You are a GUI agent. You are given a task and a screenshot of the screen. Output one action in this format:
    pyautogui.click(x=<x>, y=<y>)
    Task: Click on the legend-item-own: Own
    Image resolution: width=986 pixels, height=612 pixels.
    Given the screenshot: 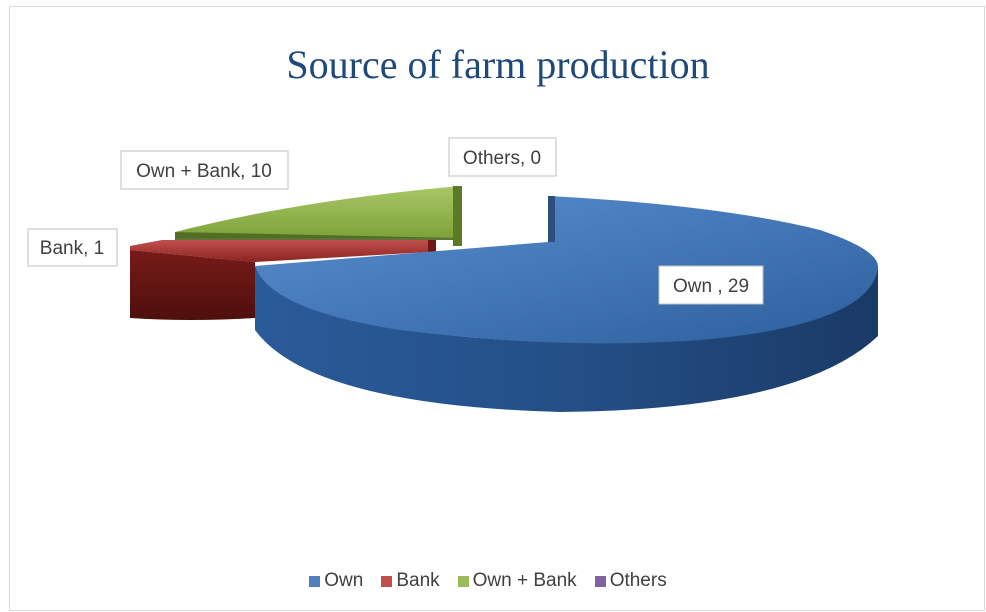 What is the action you would take?
    pyautogui.click(x=336, y=581)
    